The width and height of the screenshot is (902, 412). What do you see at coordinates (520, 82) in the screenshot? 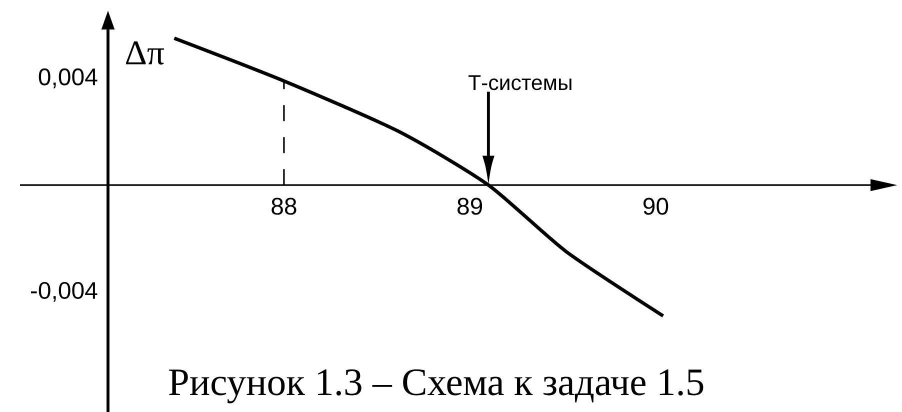
I see `annotation: Т-системы` at bounding box center [520, 82].